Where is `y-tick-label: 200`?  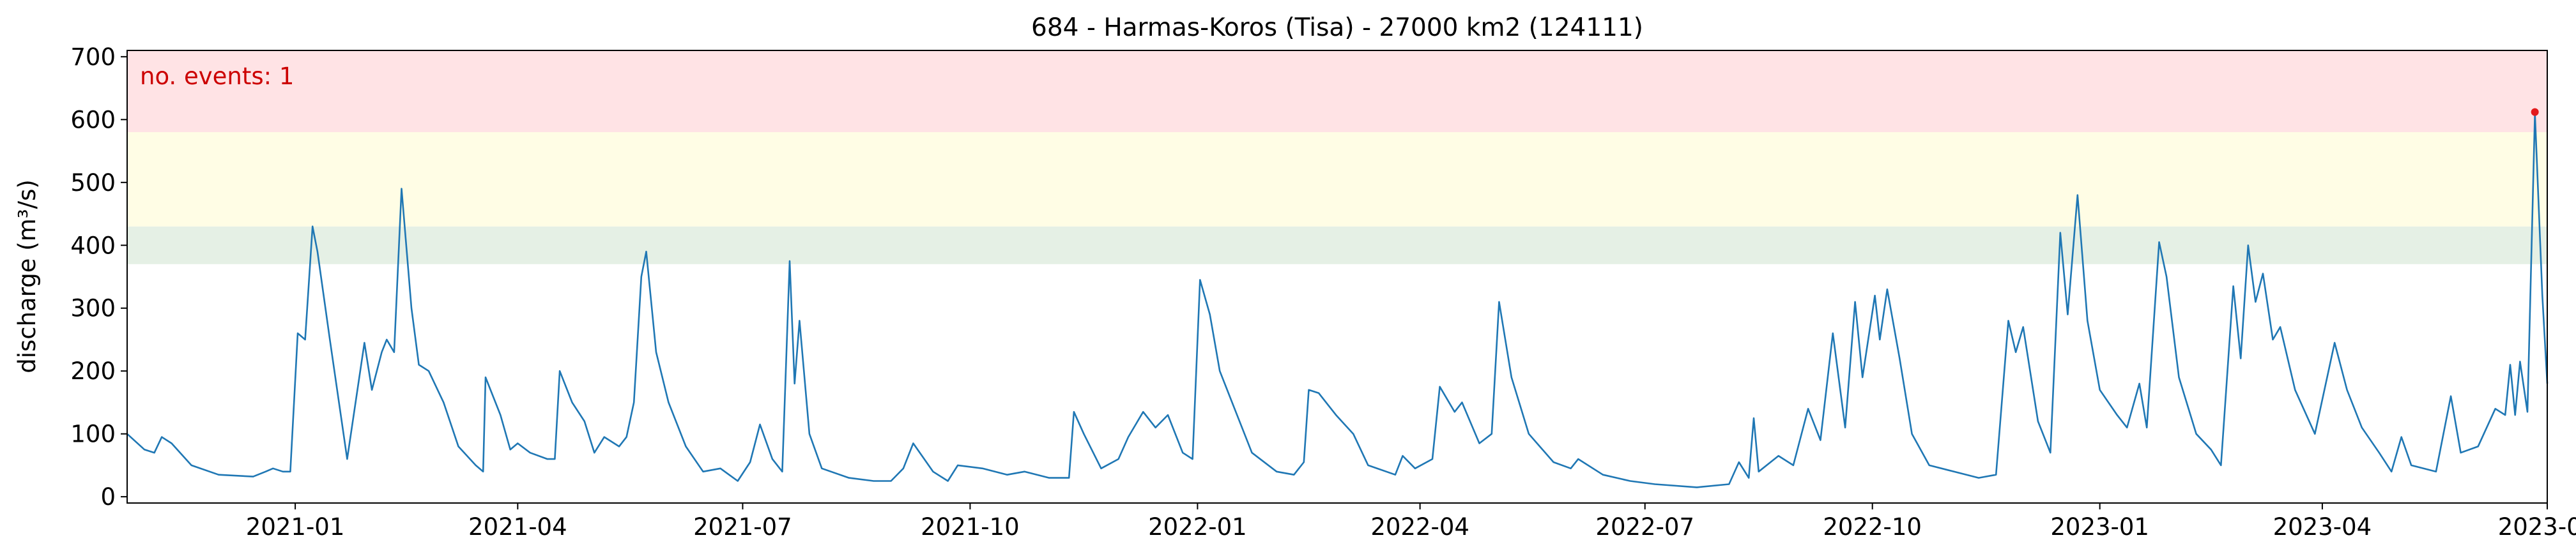
y-tick-label: 200 is located at coordinates (93, 371).